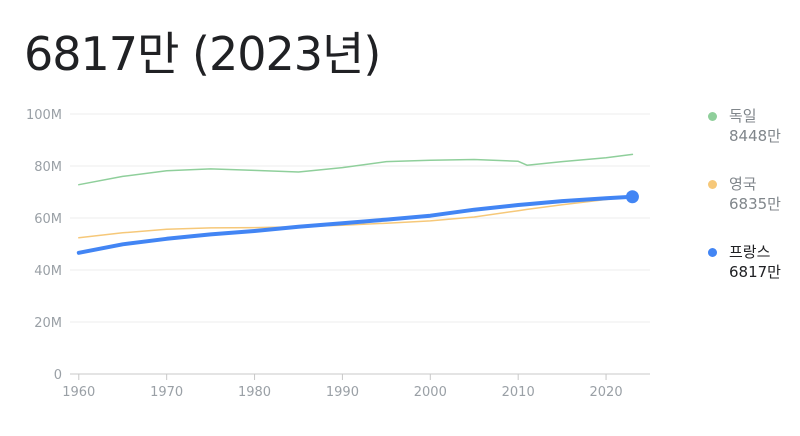  I want to click on y-tick-label: 100M, so click(44, 115).